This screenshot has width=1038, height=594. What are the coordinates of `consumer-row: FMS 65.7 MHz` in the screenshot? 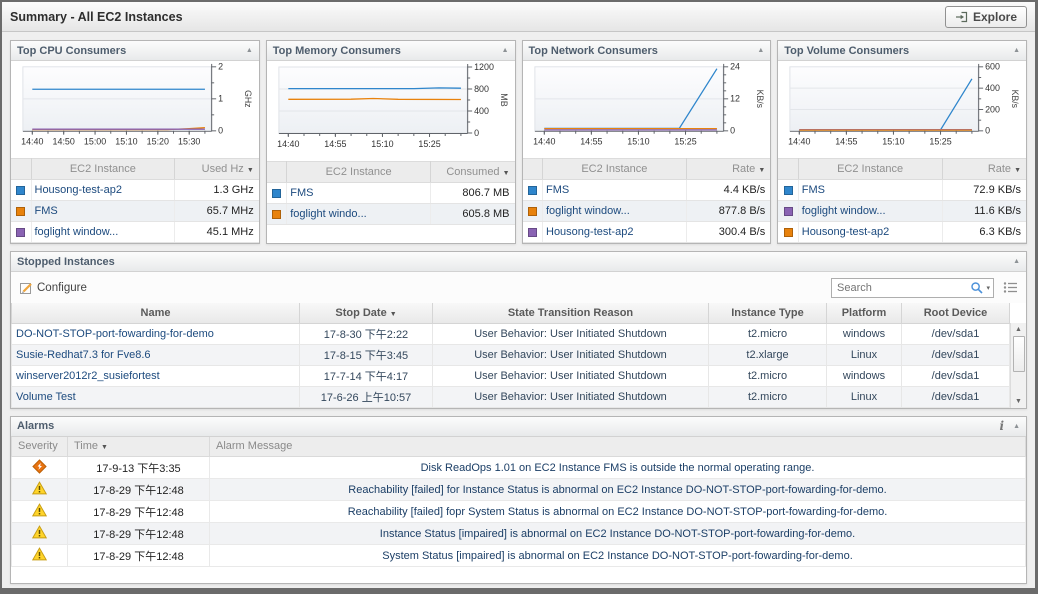 It's located at (135, 211).